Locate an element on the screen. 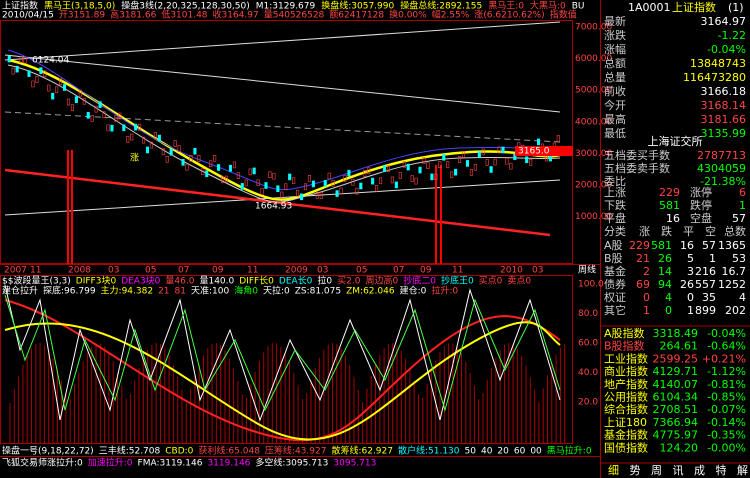  panel-tab: 解 is located at coordinates (742, 470).